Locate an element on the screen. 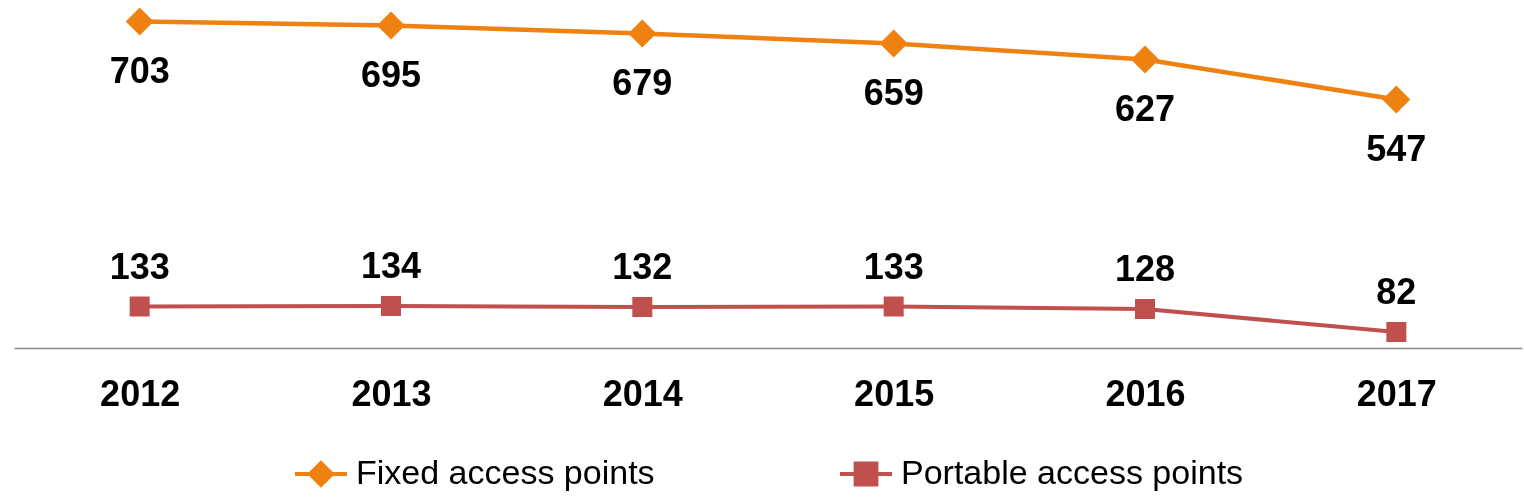  x-tick-label: 2016 is located at coordinates (1145, 393).